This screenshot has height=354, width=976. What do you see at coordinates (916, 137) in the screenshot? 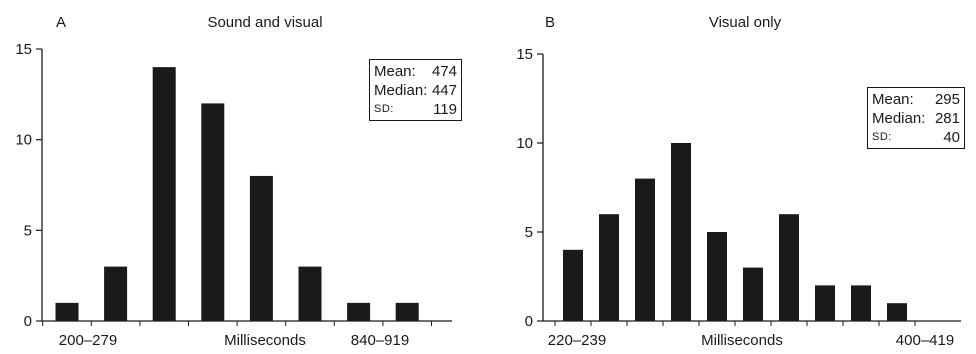
I see `panel-b-sd-row: SD: 40` at bounding box center [916, 137].